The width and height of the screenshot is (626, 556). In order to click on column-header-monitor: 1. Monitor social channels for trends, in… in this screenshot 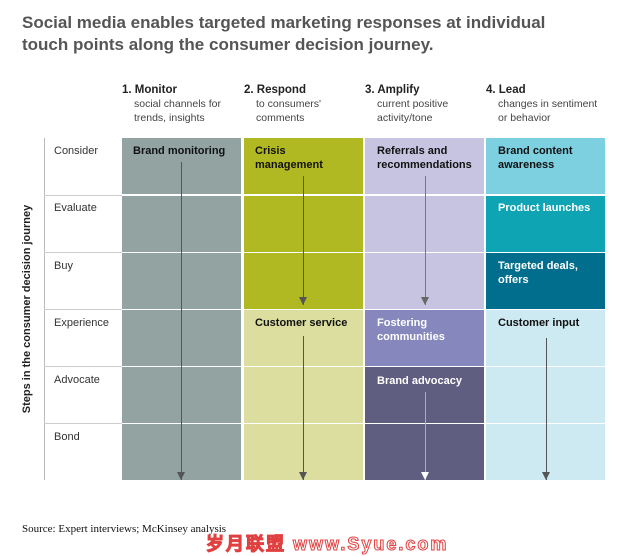, I will do `click(178, 104)`.